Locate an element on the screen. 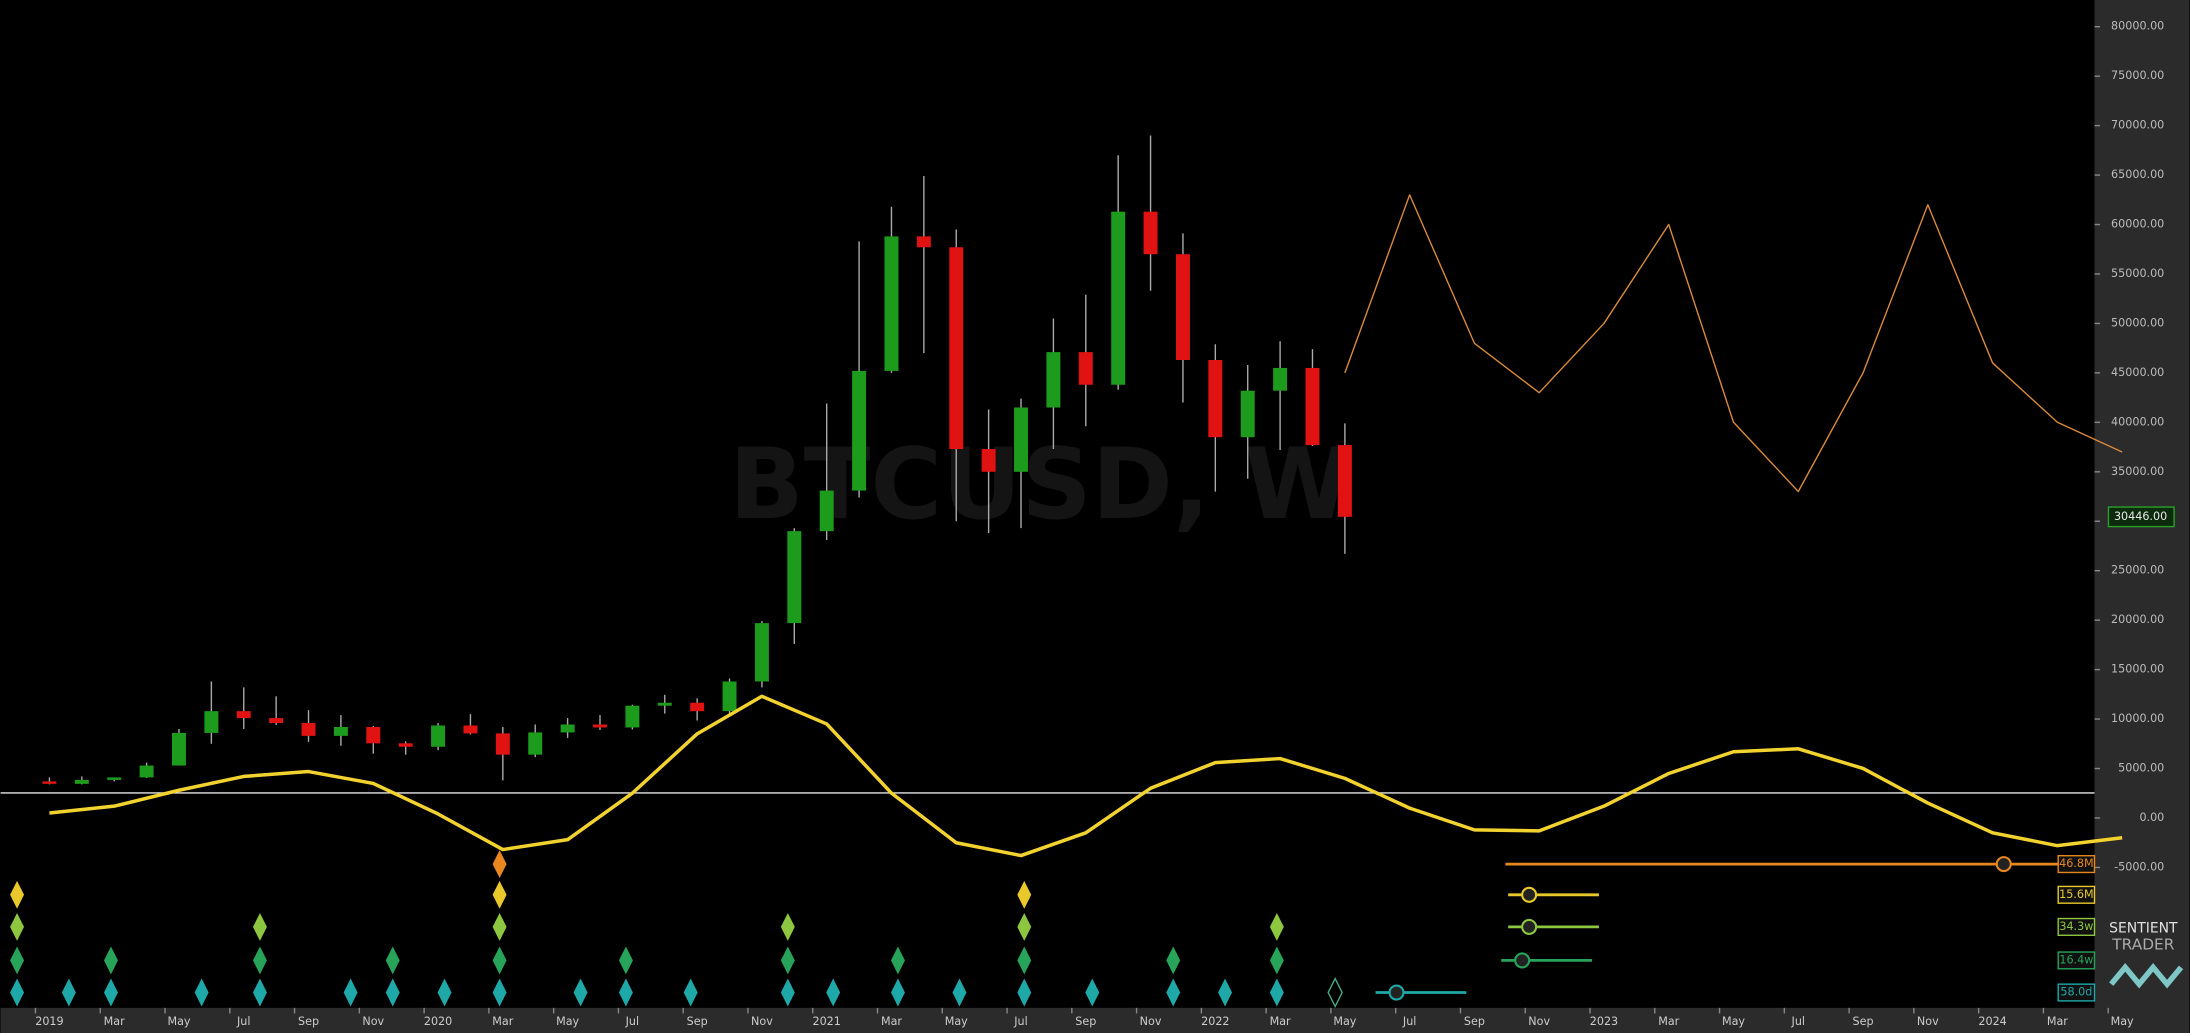 The image size is (2190, 1033). y-tick-label: 65000.00 is located at coordinates (2137, 174).